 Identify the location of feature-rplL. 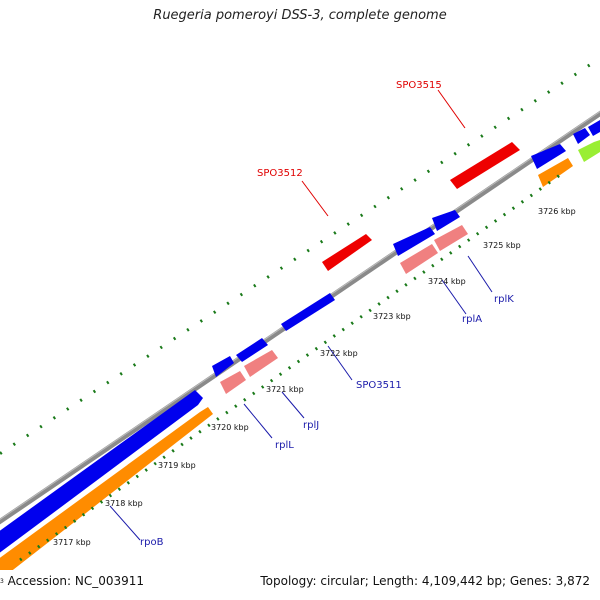
(233, 382).